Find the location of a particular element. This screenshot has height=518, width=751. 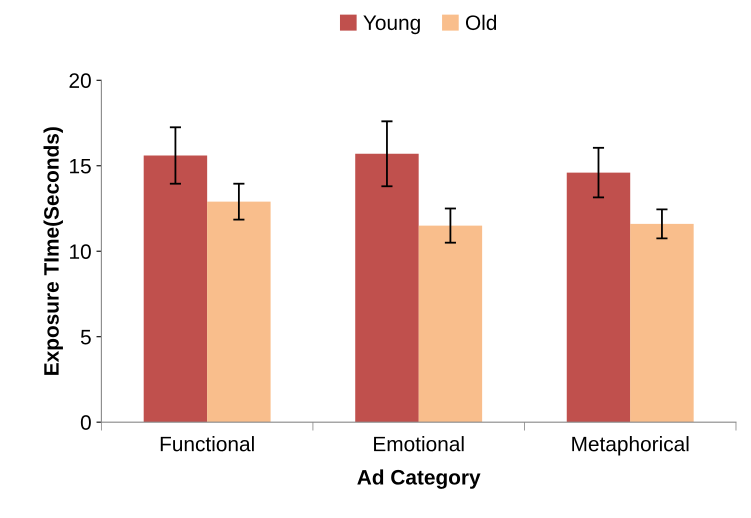

legend-label: Old is located at coordinates (481, 22).